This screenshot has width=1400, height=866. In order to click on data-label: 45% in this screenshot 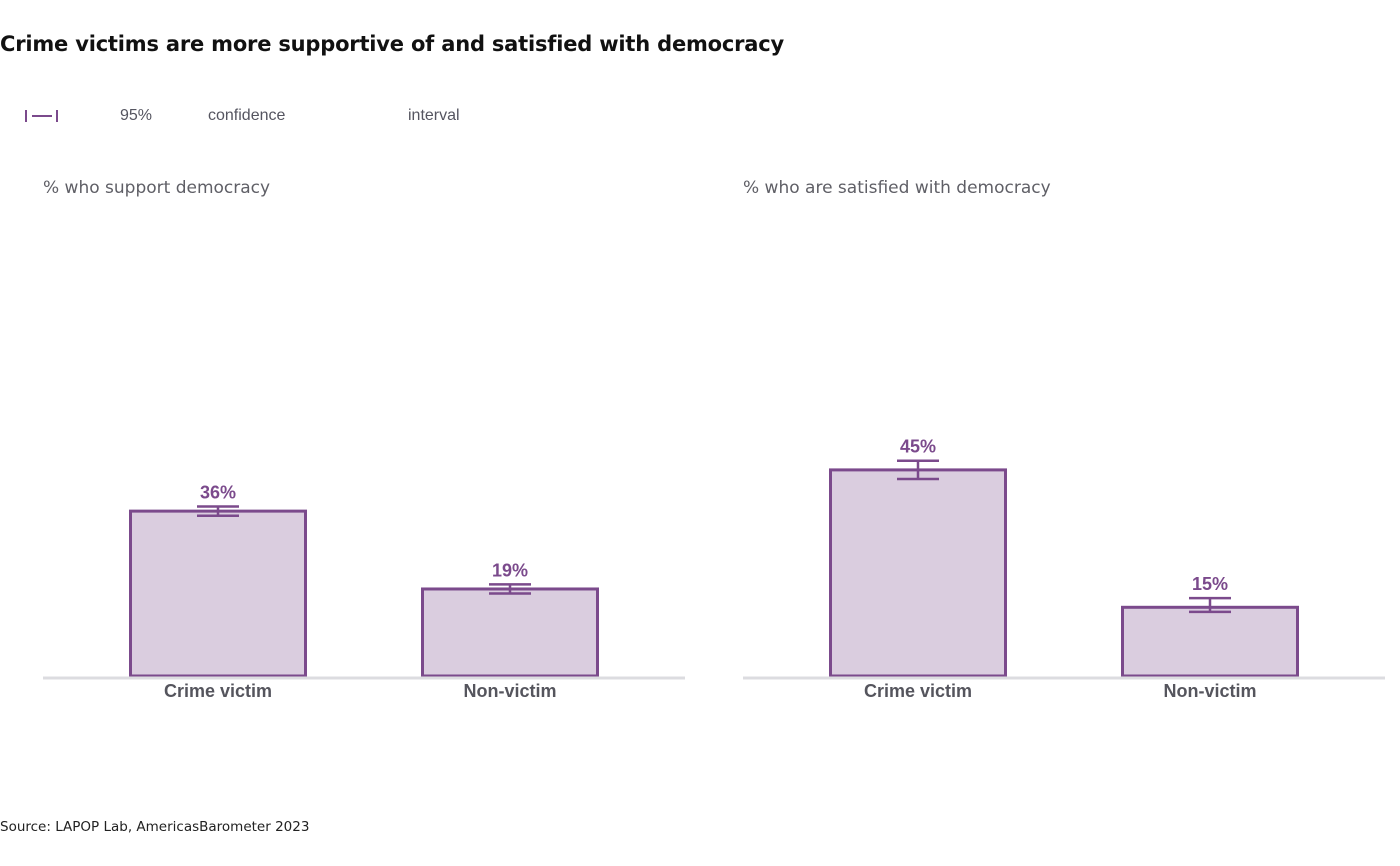, I will do `click(918, 447)`.